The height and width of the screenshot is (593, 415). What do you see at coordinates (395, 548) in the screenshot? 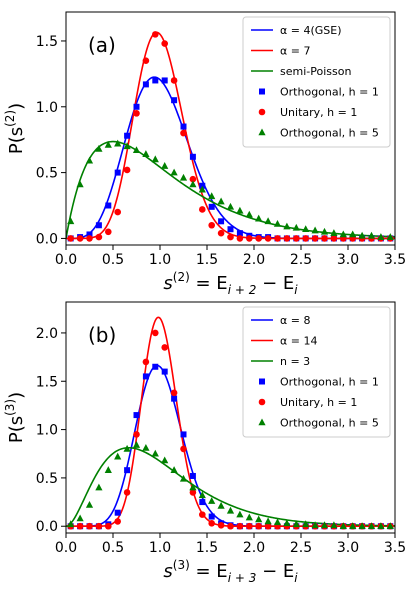
I see `x-tick-label: 3.5` at bounding box center [395, 548].